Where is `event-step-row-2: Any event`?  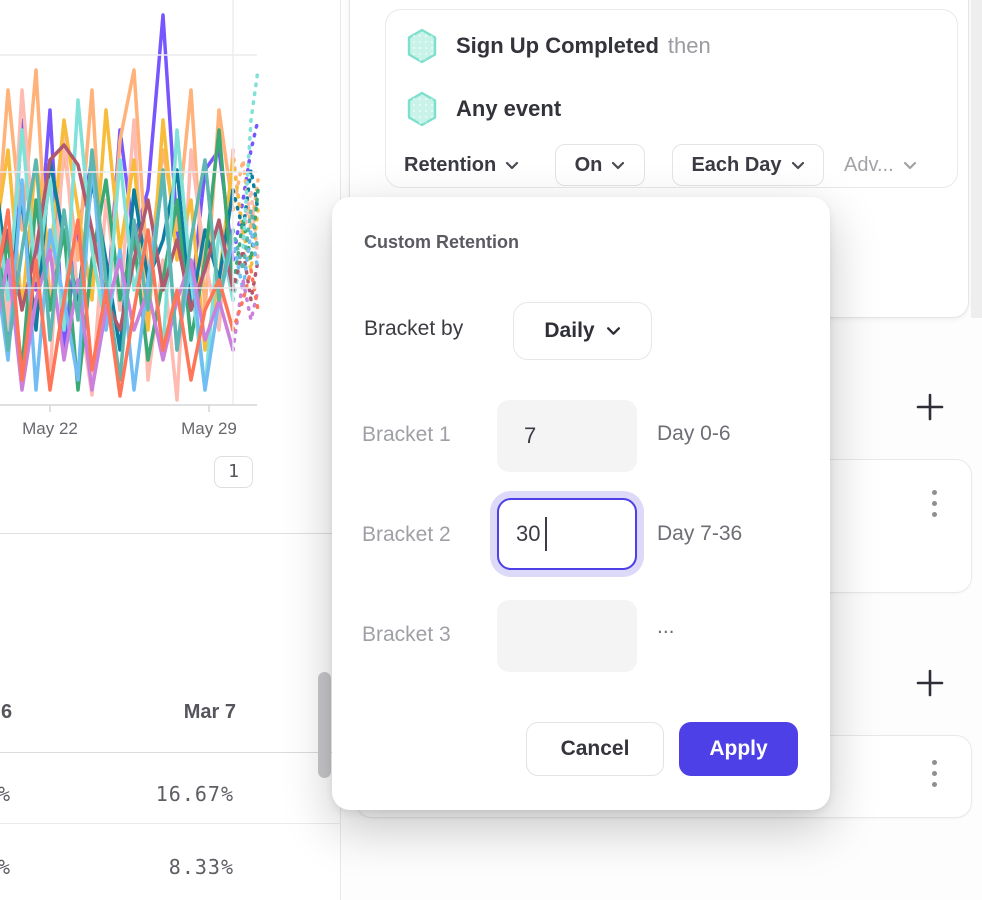
event-step-row-2: Any event is located at coordinates (473, 109).